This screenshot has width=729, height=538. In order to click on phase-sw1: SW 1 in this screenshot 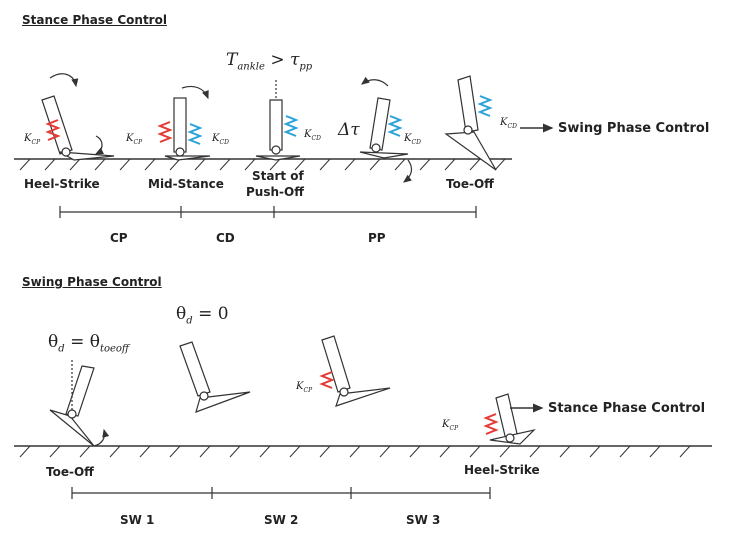, I will do `click(137, 520)`.